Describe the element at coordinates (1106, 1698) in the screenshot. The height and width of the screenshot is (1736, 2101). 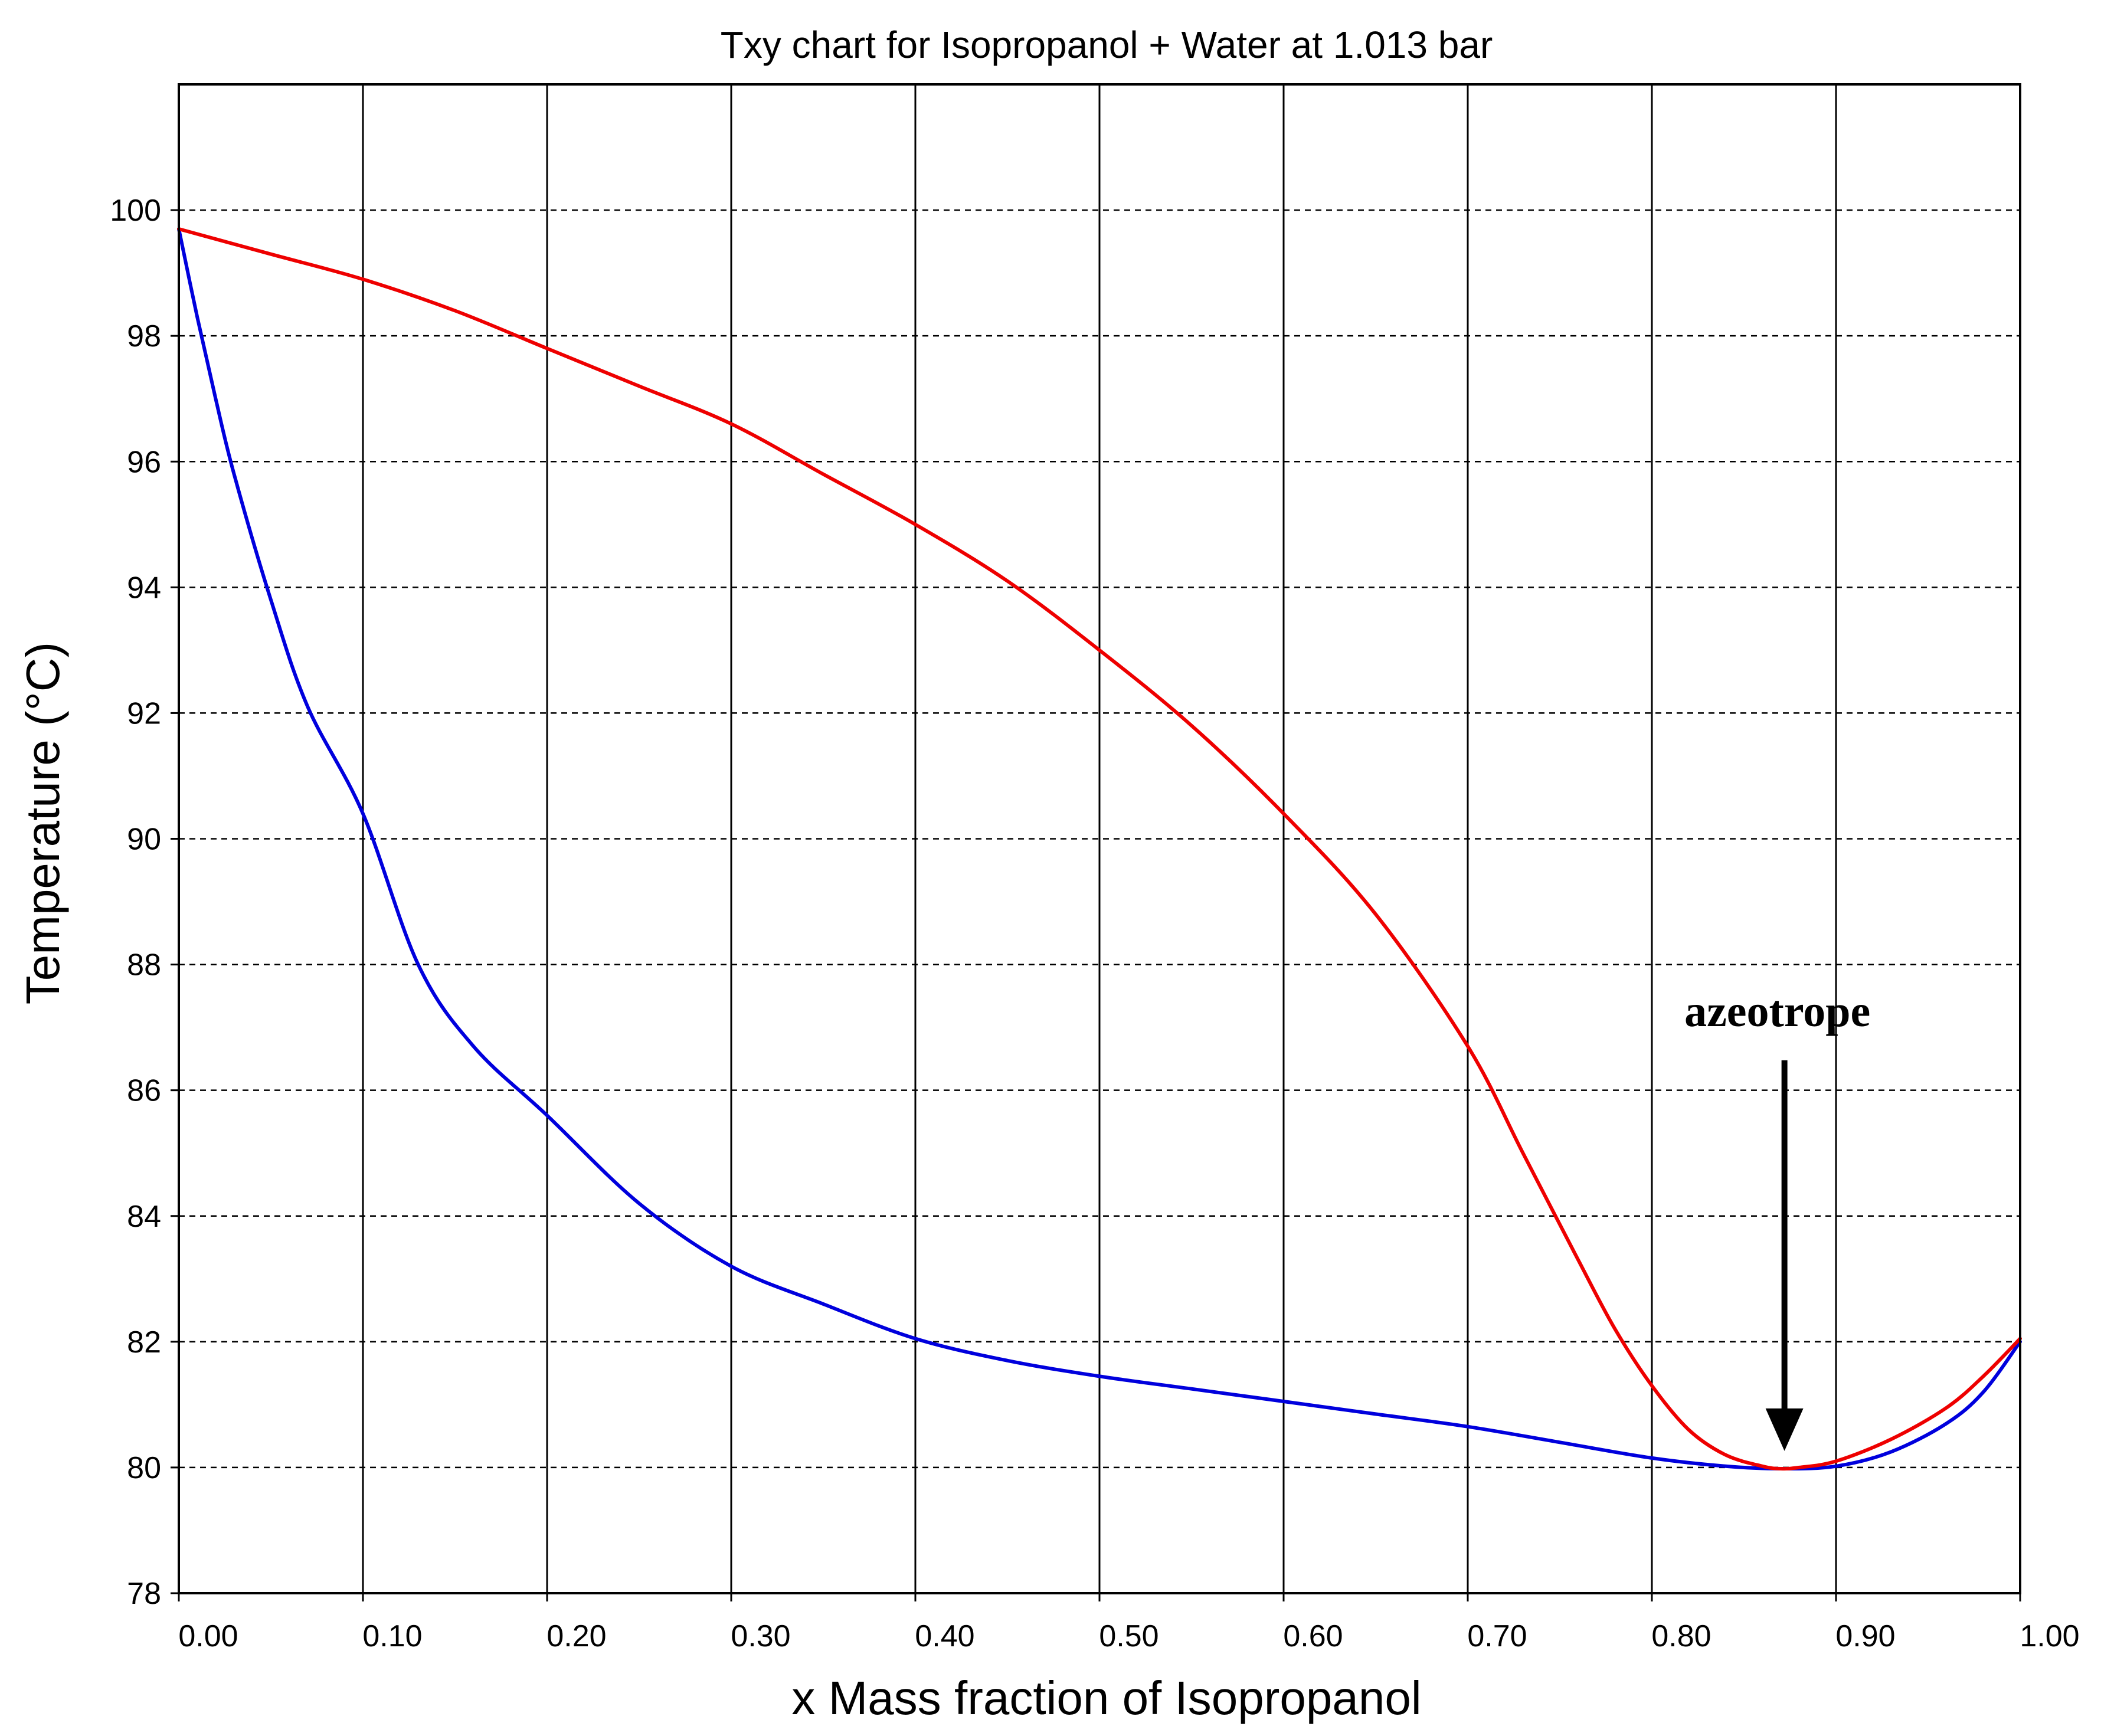
I see `x-axis-label: x Mass fraction of Isopropanol` at that location.